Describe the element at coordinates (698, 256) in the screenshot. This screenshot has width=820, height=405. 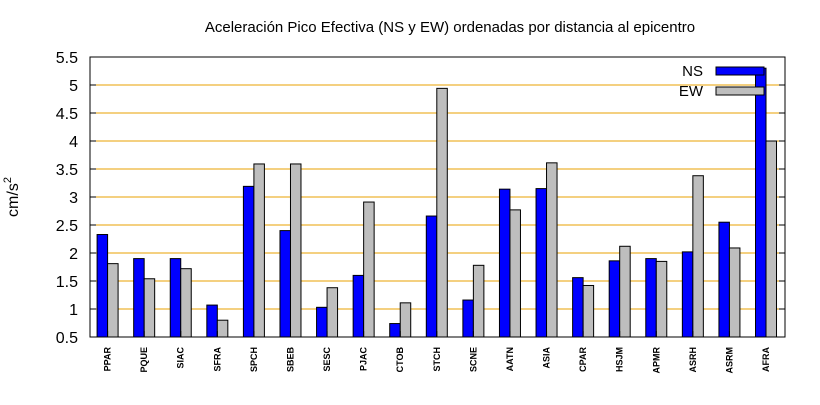
I see `bar-ew-asrh` at that location.